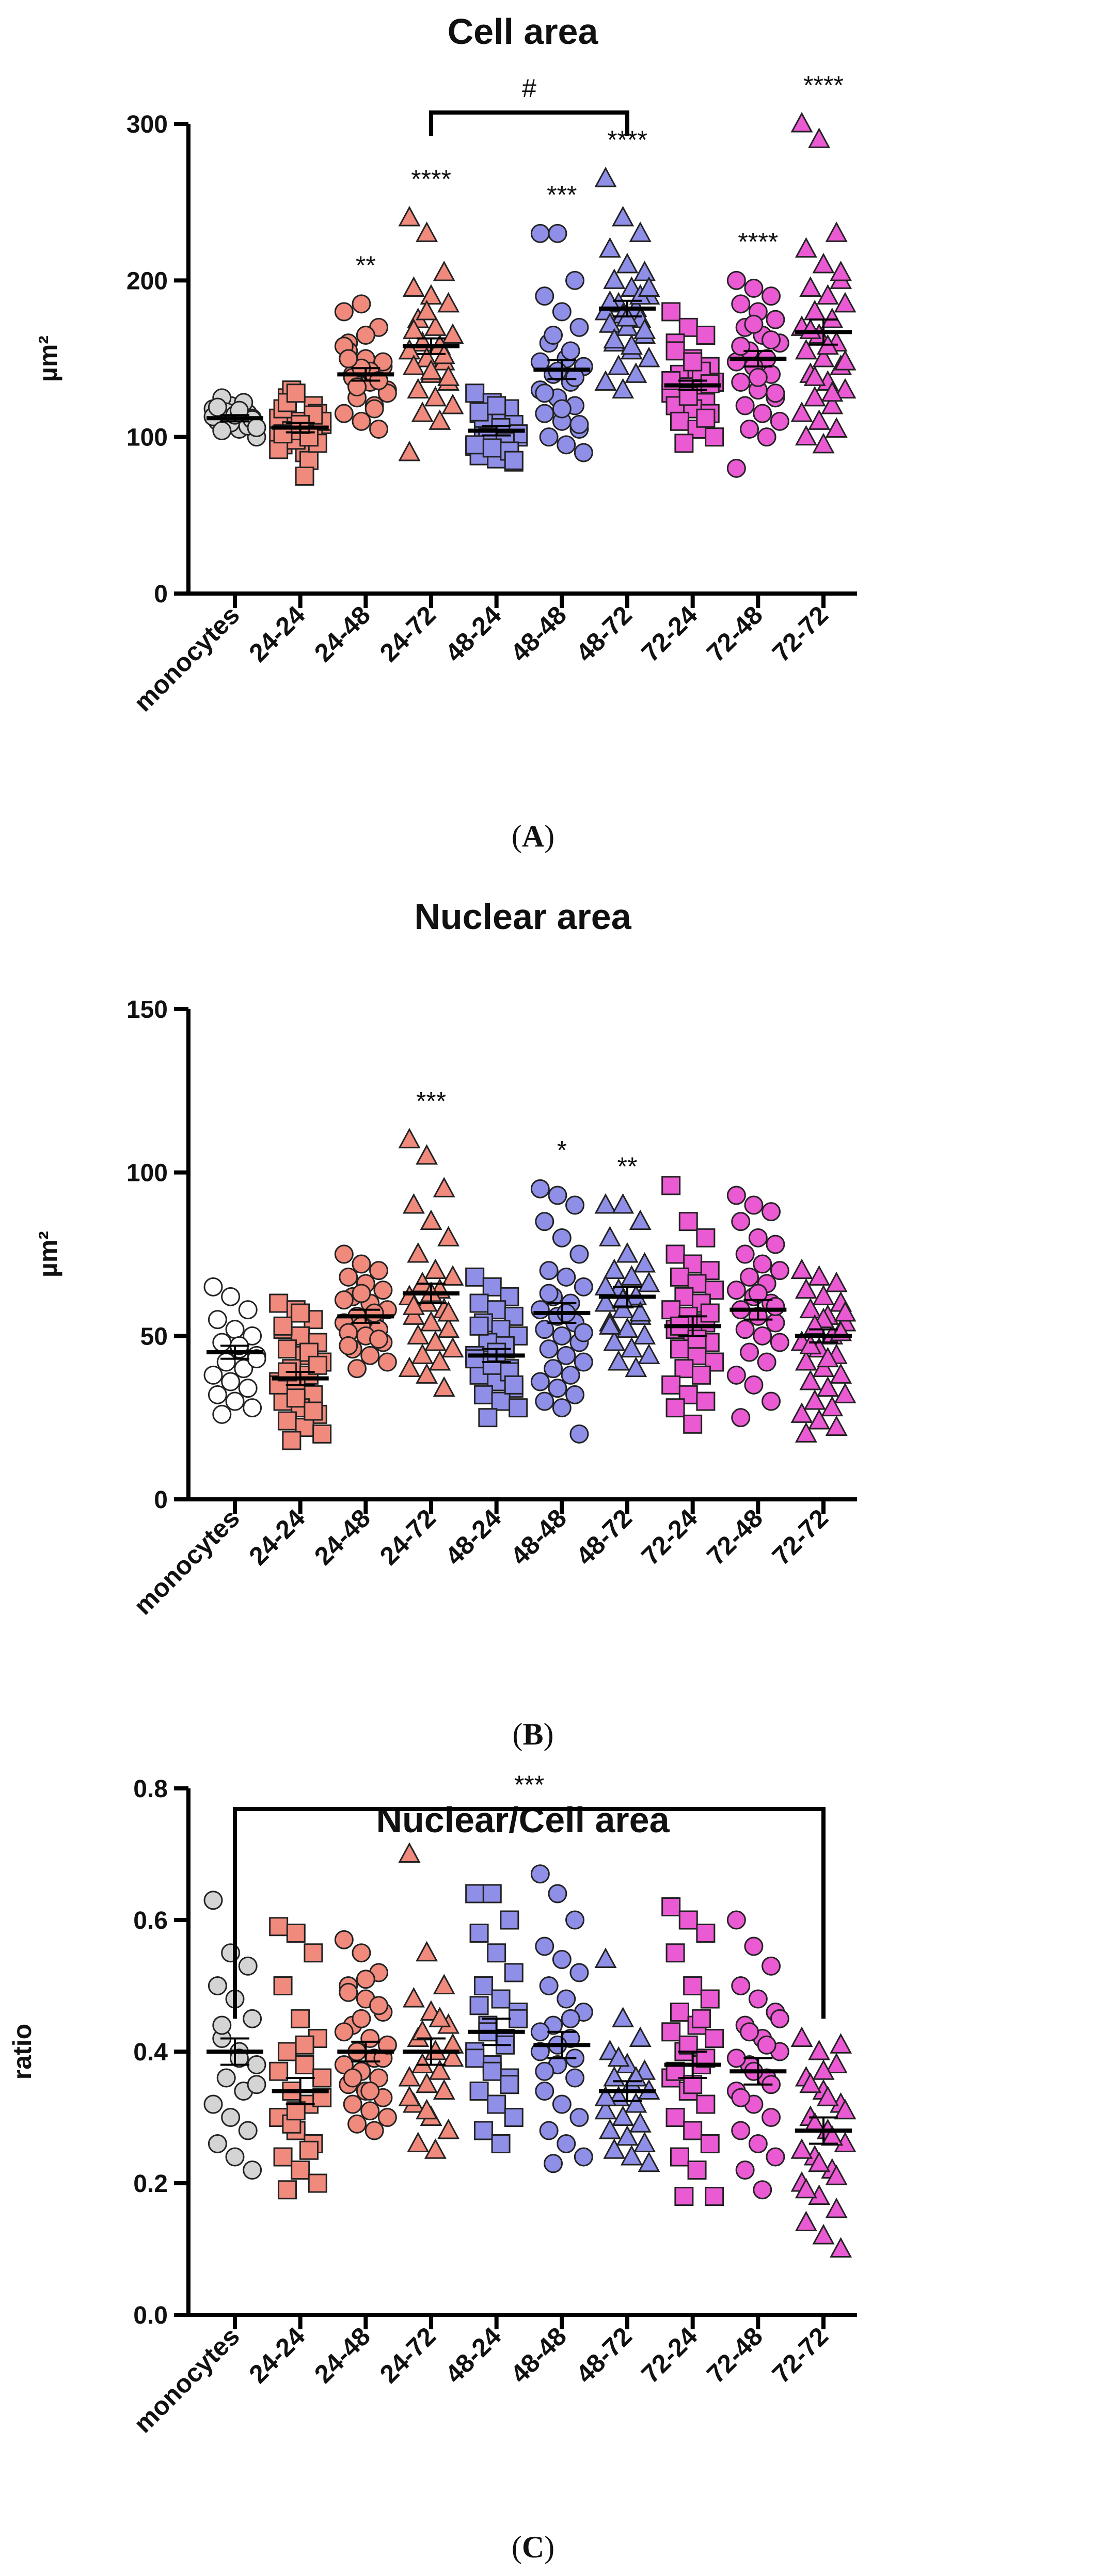  I want to click on y-tick-label: 200, so click(147, 281).